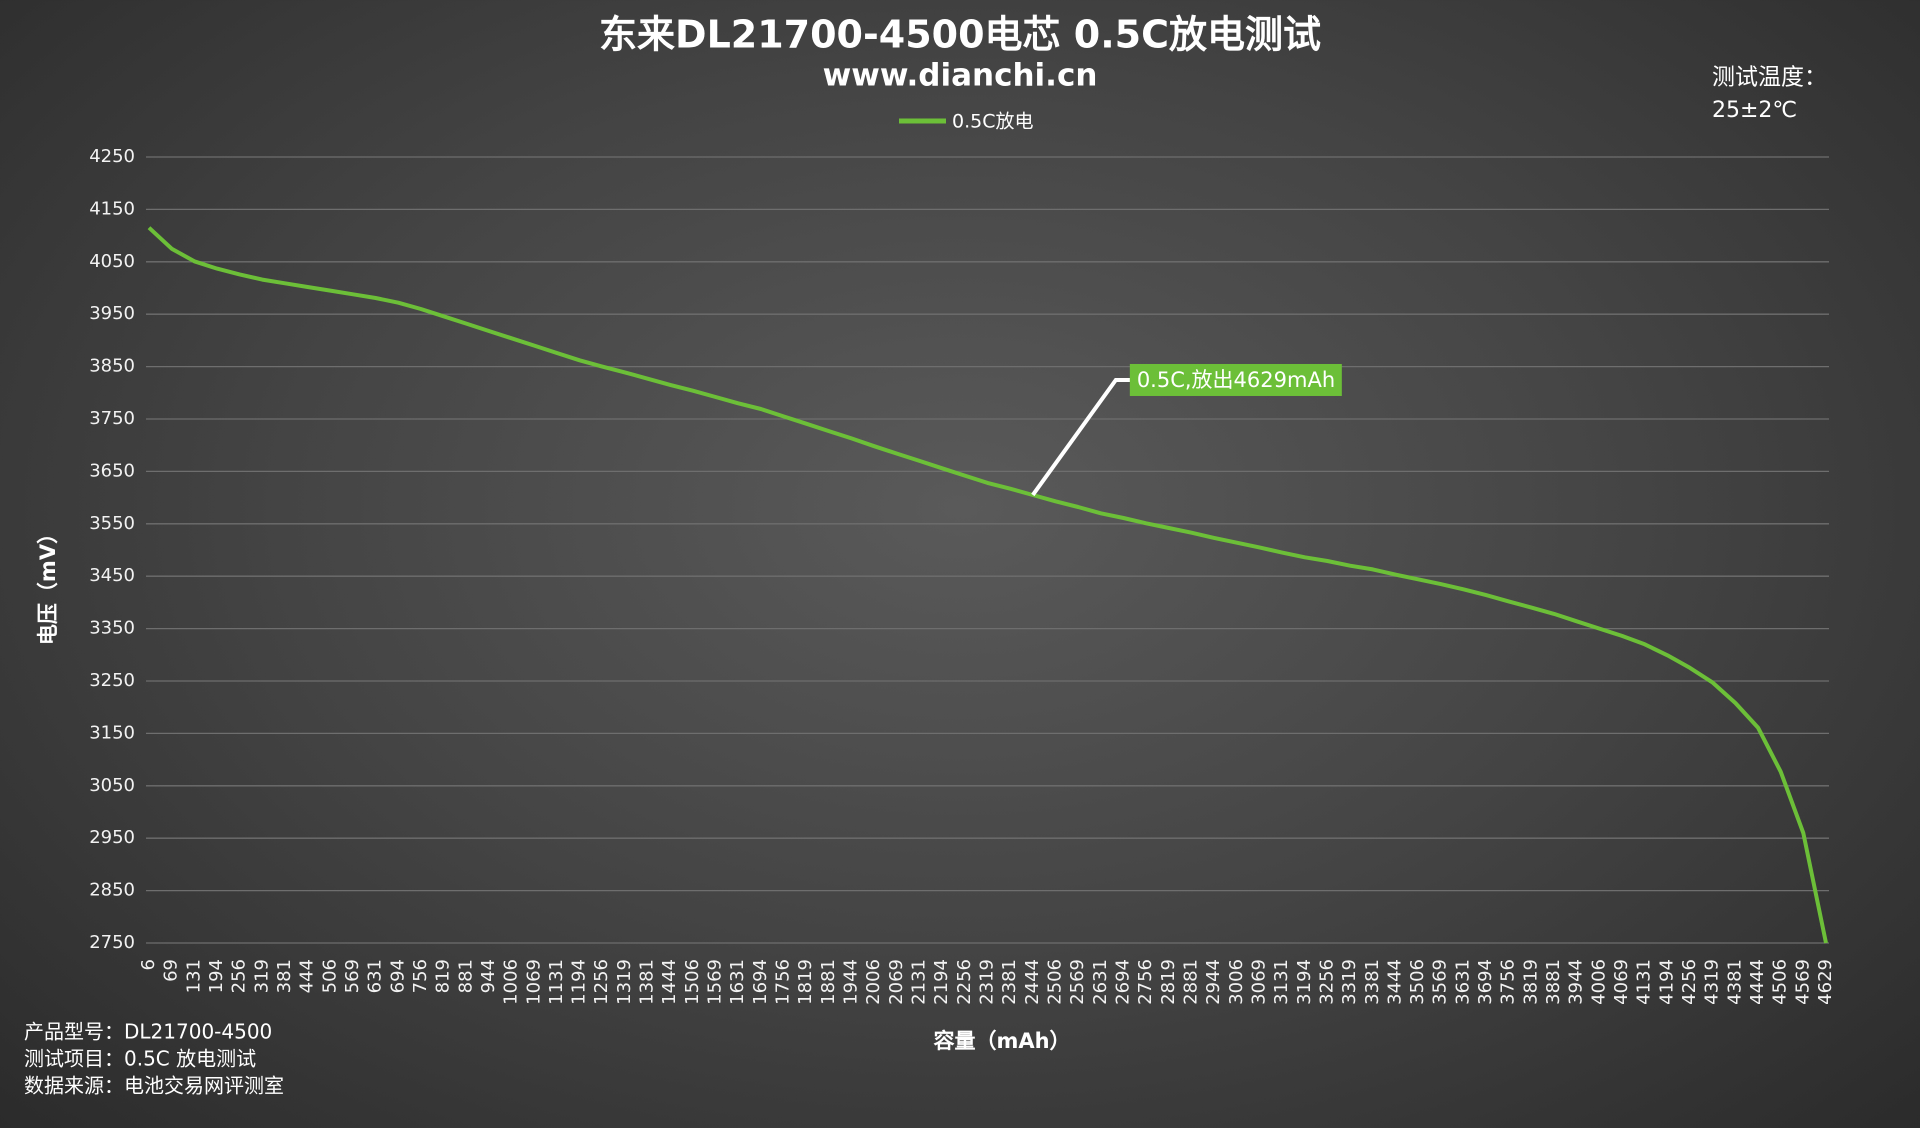 Image resolution: width=1920 pixels, height=1128 pixels. What do you see at coordinates (1666, 982) in the screenshot?
I see `x-tick-label: 4194` at bounding box center [1666, 982].